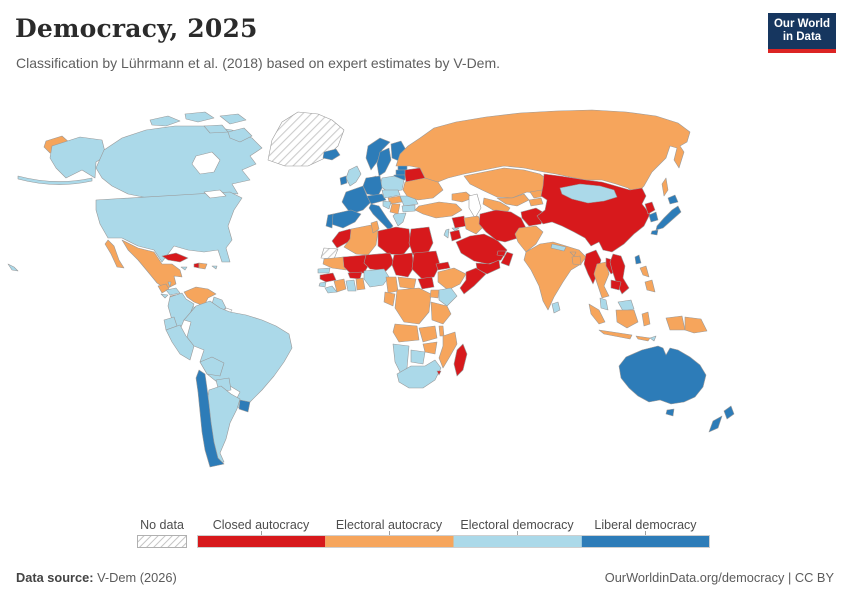 This screenshot has height=600, width=850. What do you see at coordinates (715, 424) in the screenshot?
I see `region-new-zealand-south` at bounding box center [715, 424].